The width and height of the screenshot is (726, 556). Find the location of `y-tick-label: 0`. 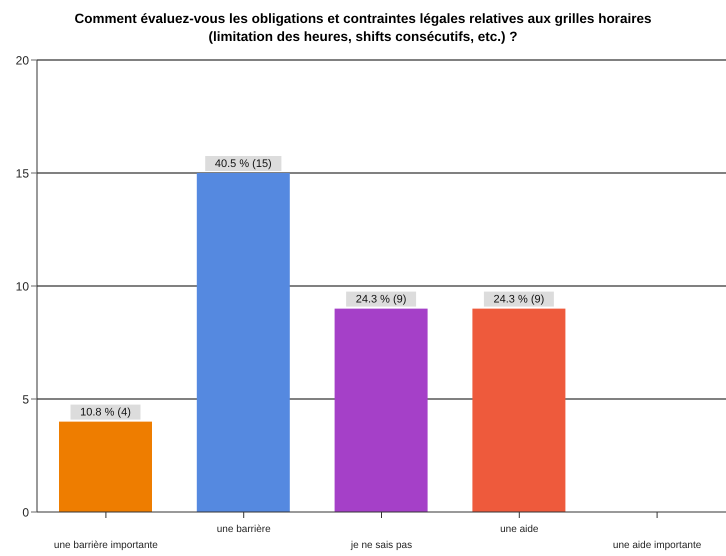

y-tick-label: 0 is located at coordinates (26, 512).